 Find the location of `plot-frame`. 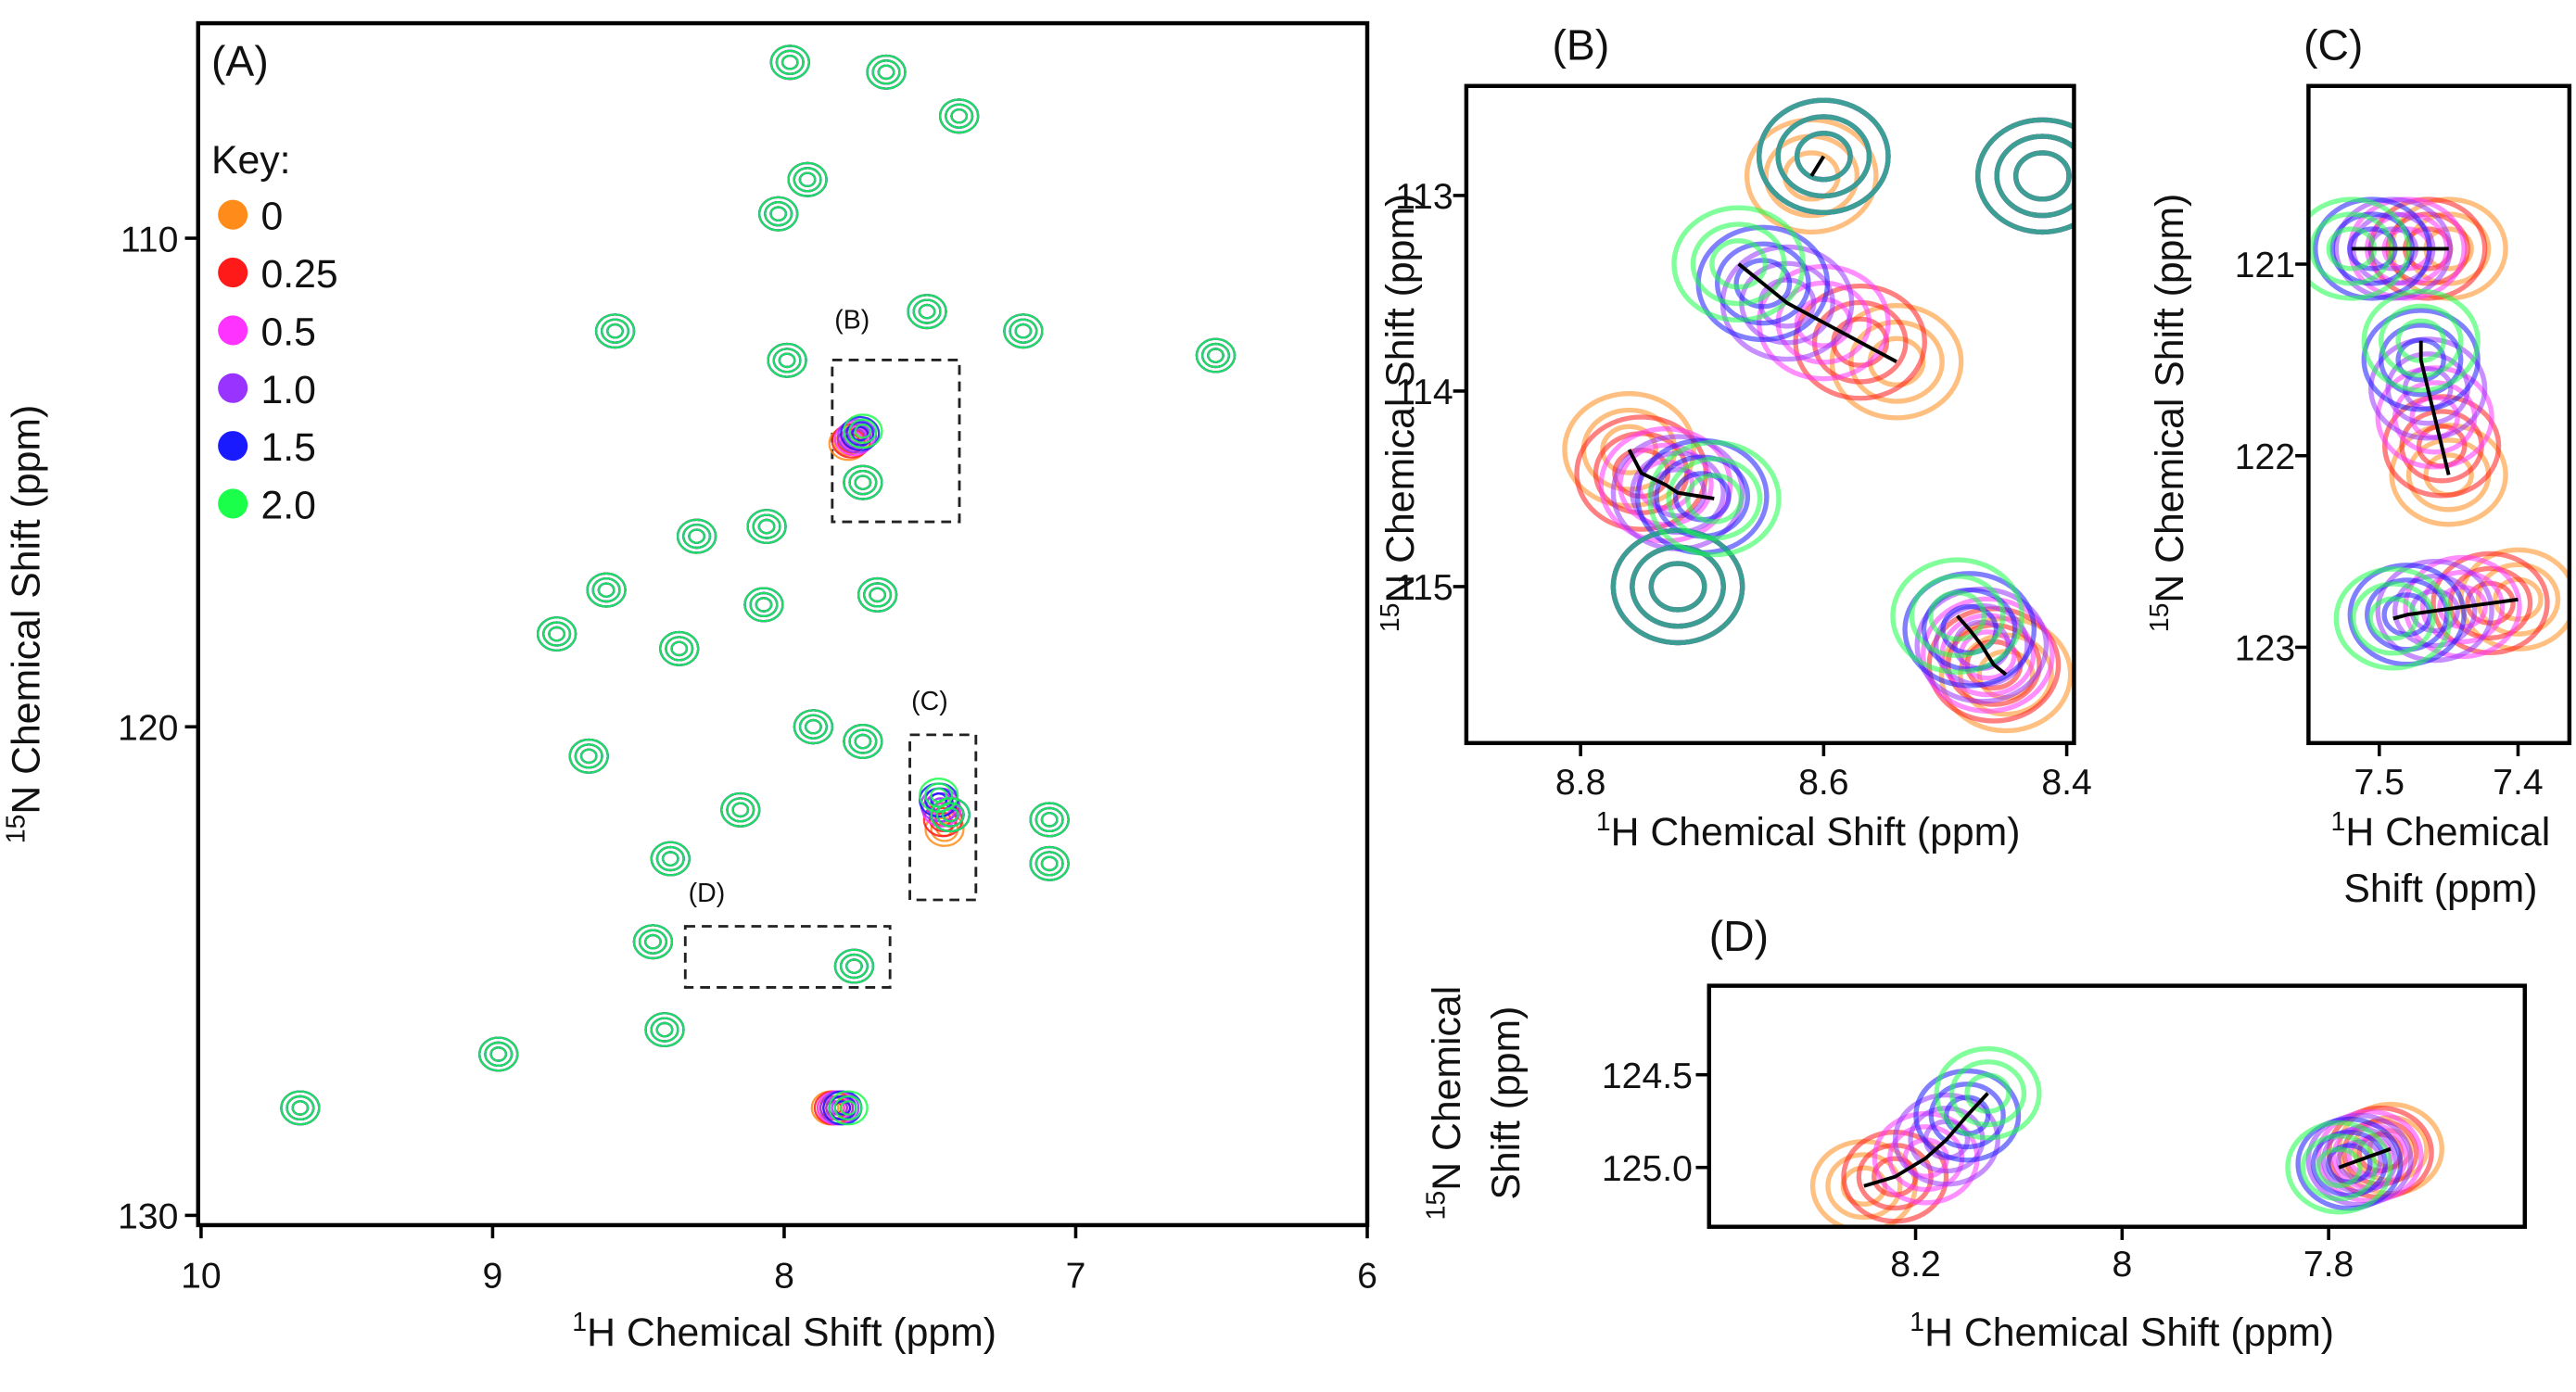

plot-frame is located at coordinates (1770, 414).